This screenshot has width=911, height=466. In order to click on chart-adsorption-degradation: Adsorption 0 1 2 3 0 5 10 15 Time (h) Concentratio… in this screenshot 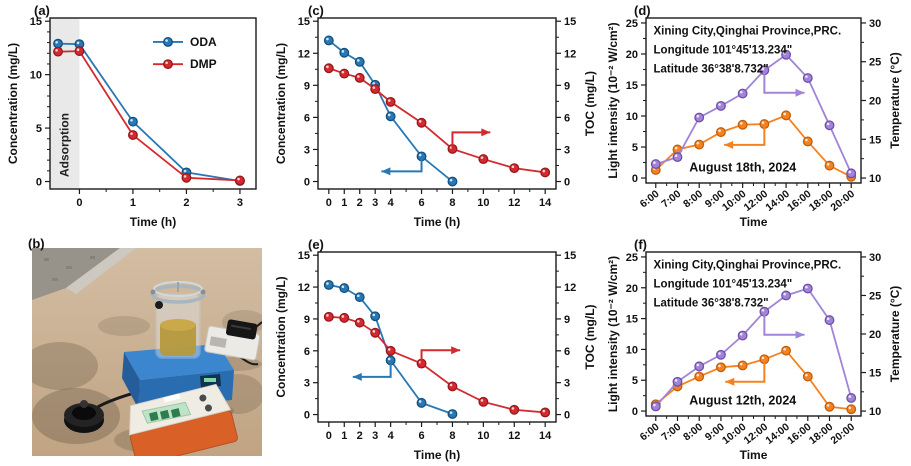, I will do `click(131, 122)`.